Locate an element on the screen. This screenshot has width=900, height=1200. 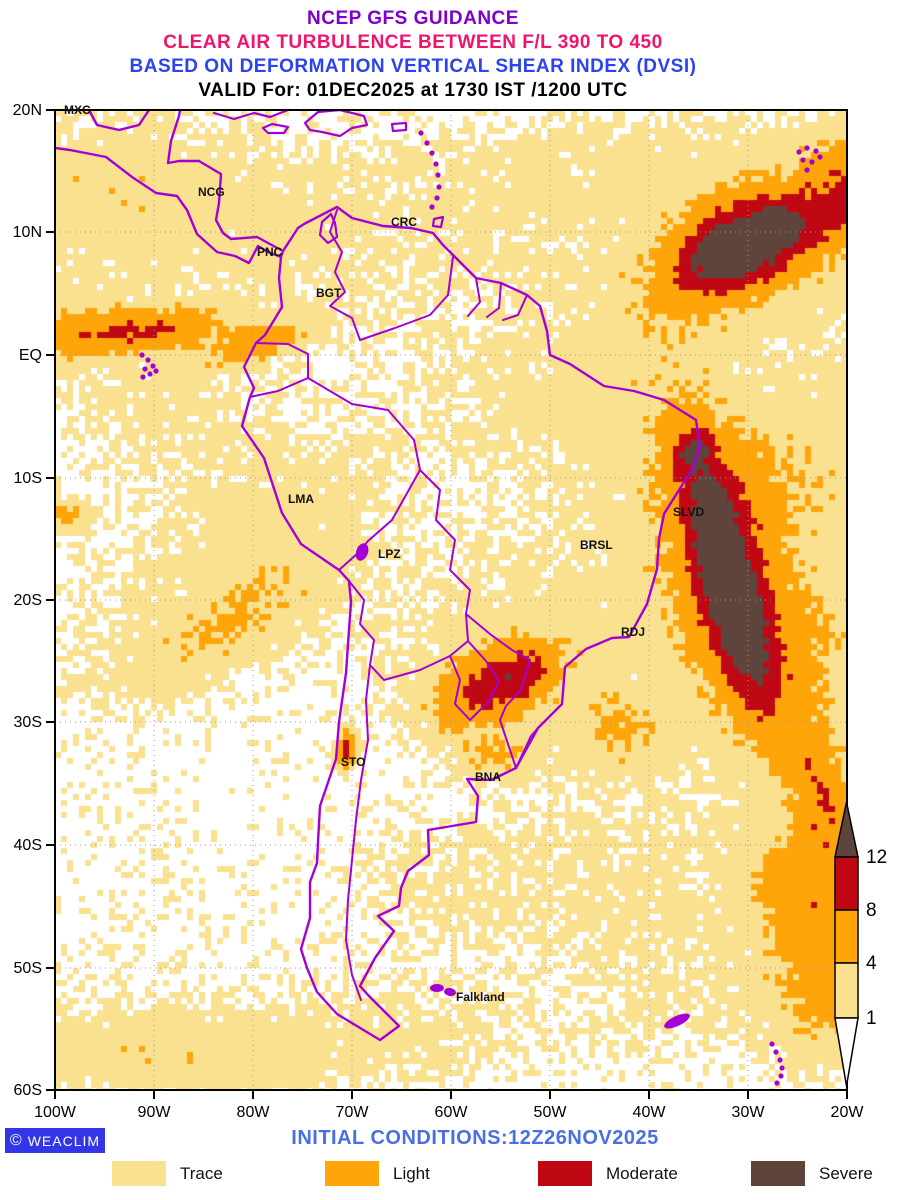
city-label-bgt: BGT is located at coordinates (329, 293).